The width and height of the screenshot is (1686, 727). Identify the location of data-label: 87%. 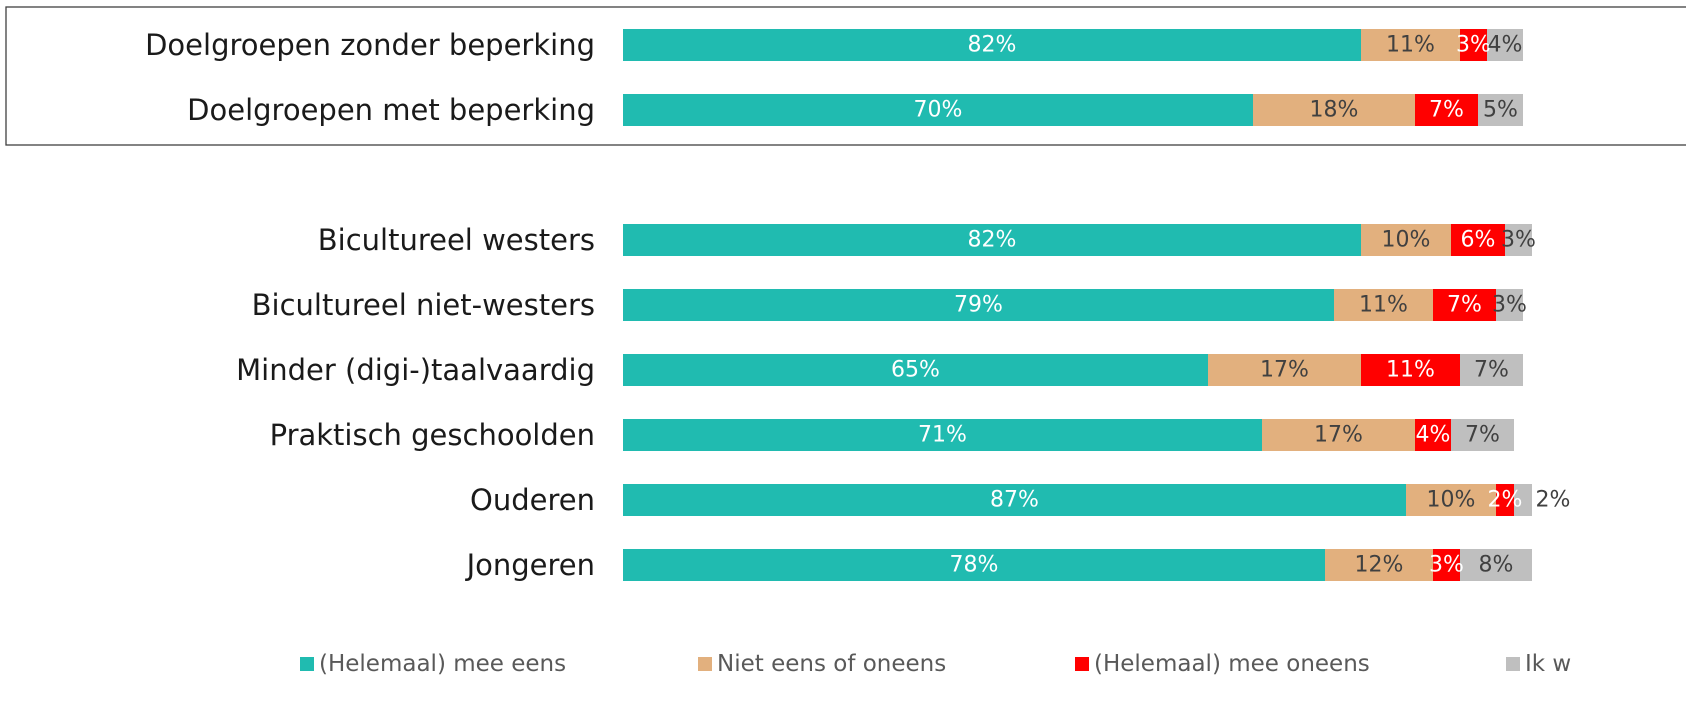
(1014, 500).